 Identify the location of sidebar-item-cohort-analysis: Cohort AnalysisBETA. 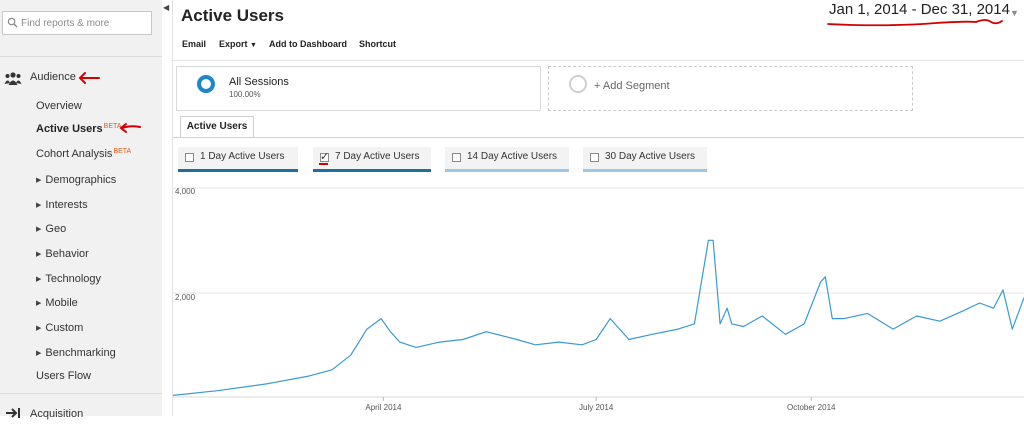
(83, 154).